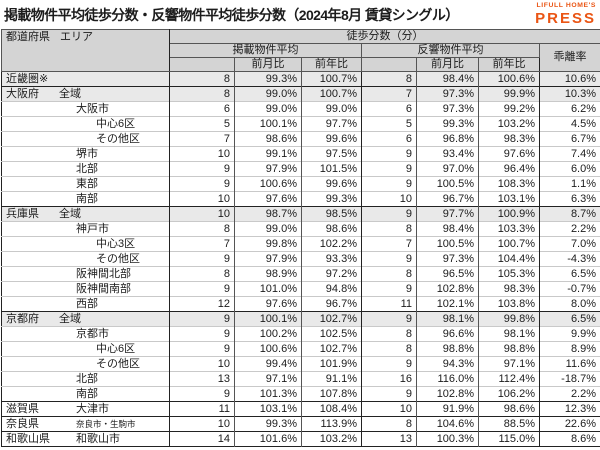 This screenshot has height=450, width=600. Describe the element at coordinates (265, 50) in the screenshot. I see `header-listed-avg: 掲載物件平均` at that location.